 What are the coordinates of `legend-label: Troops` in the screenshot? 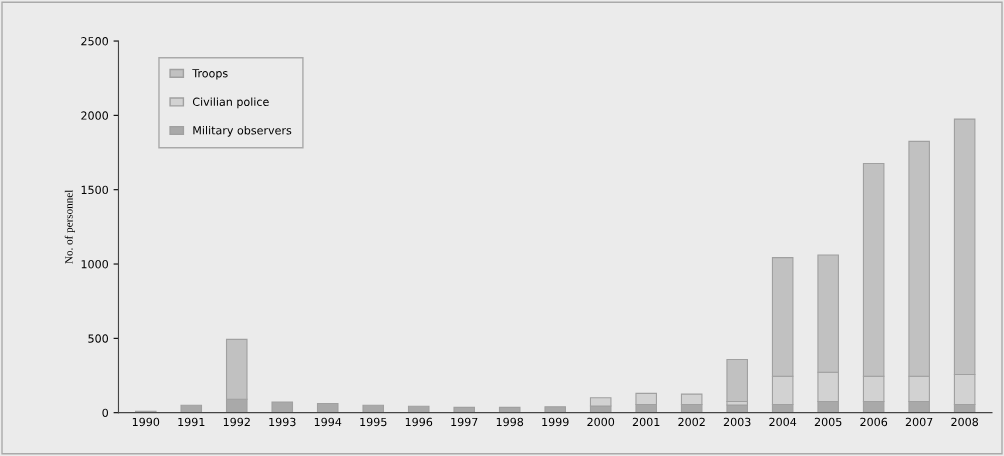 It's located at (210, 74).